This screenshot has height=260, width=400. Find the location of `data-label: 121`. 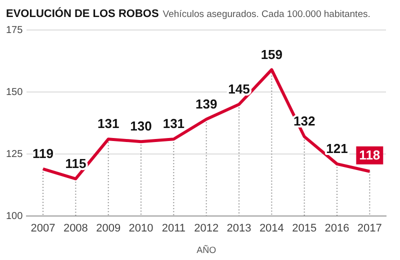

data-label: 121 is located at coordinates (337, 148).